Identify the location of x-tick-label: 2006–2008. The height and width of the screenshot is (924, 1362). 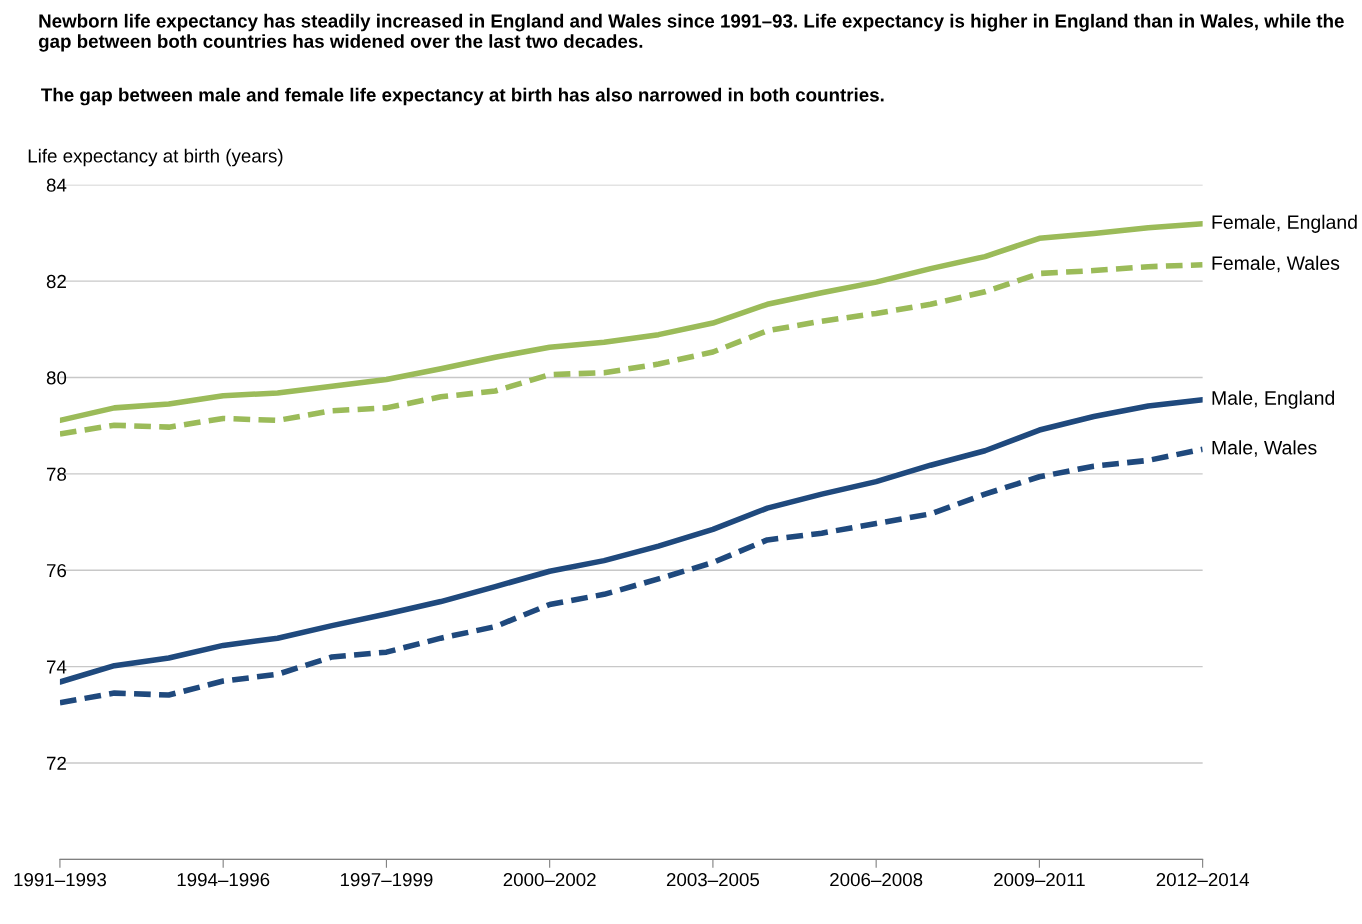
(876, 880).